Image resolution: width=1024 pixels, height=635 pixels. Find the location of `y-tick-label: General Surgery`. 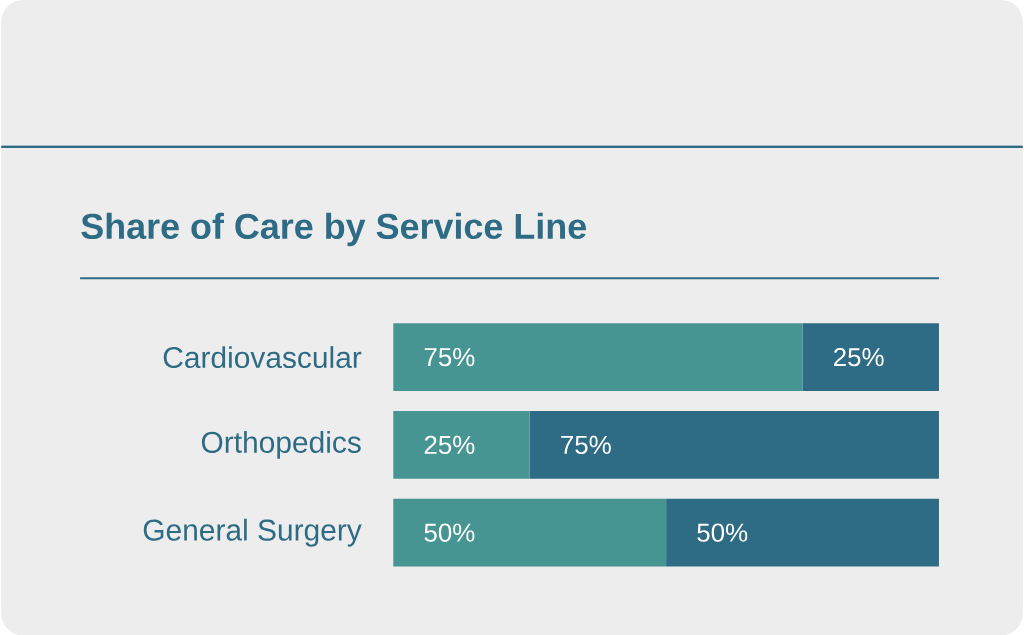

y-tick-label: General Surgery is located at coordinates (252, 532).